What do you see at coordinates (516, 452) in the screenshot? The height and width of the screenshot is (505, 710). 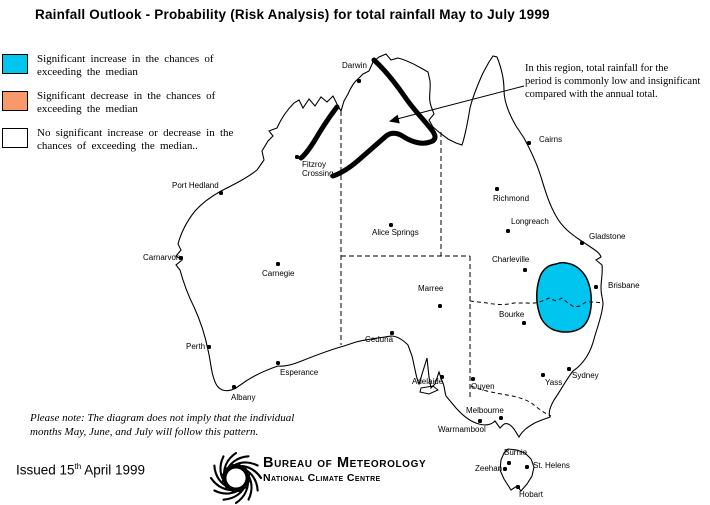 I see `city-label: Burnie` at bounding box center [516, 452].